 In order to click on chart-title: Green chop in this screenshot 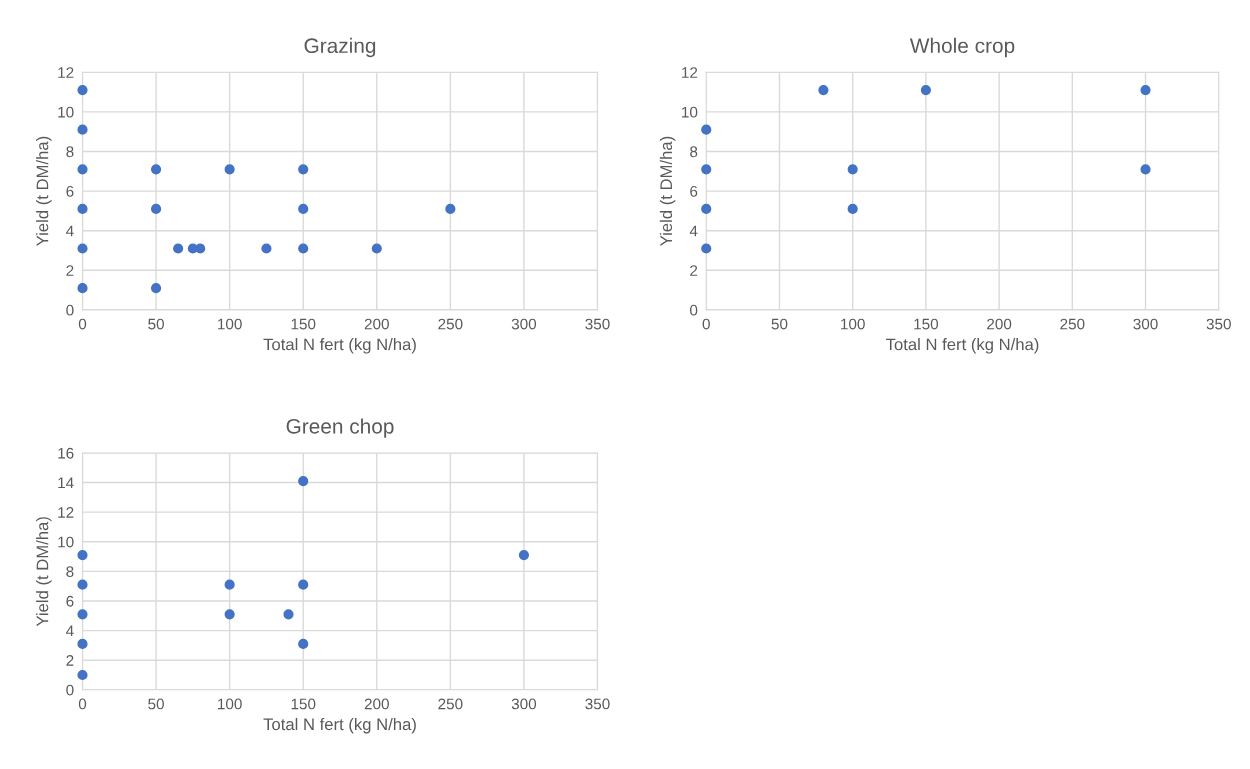, I will do `click(340, 428)`.